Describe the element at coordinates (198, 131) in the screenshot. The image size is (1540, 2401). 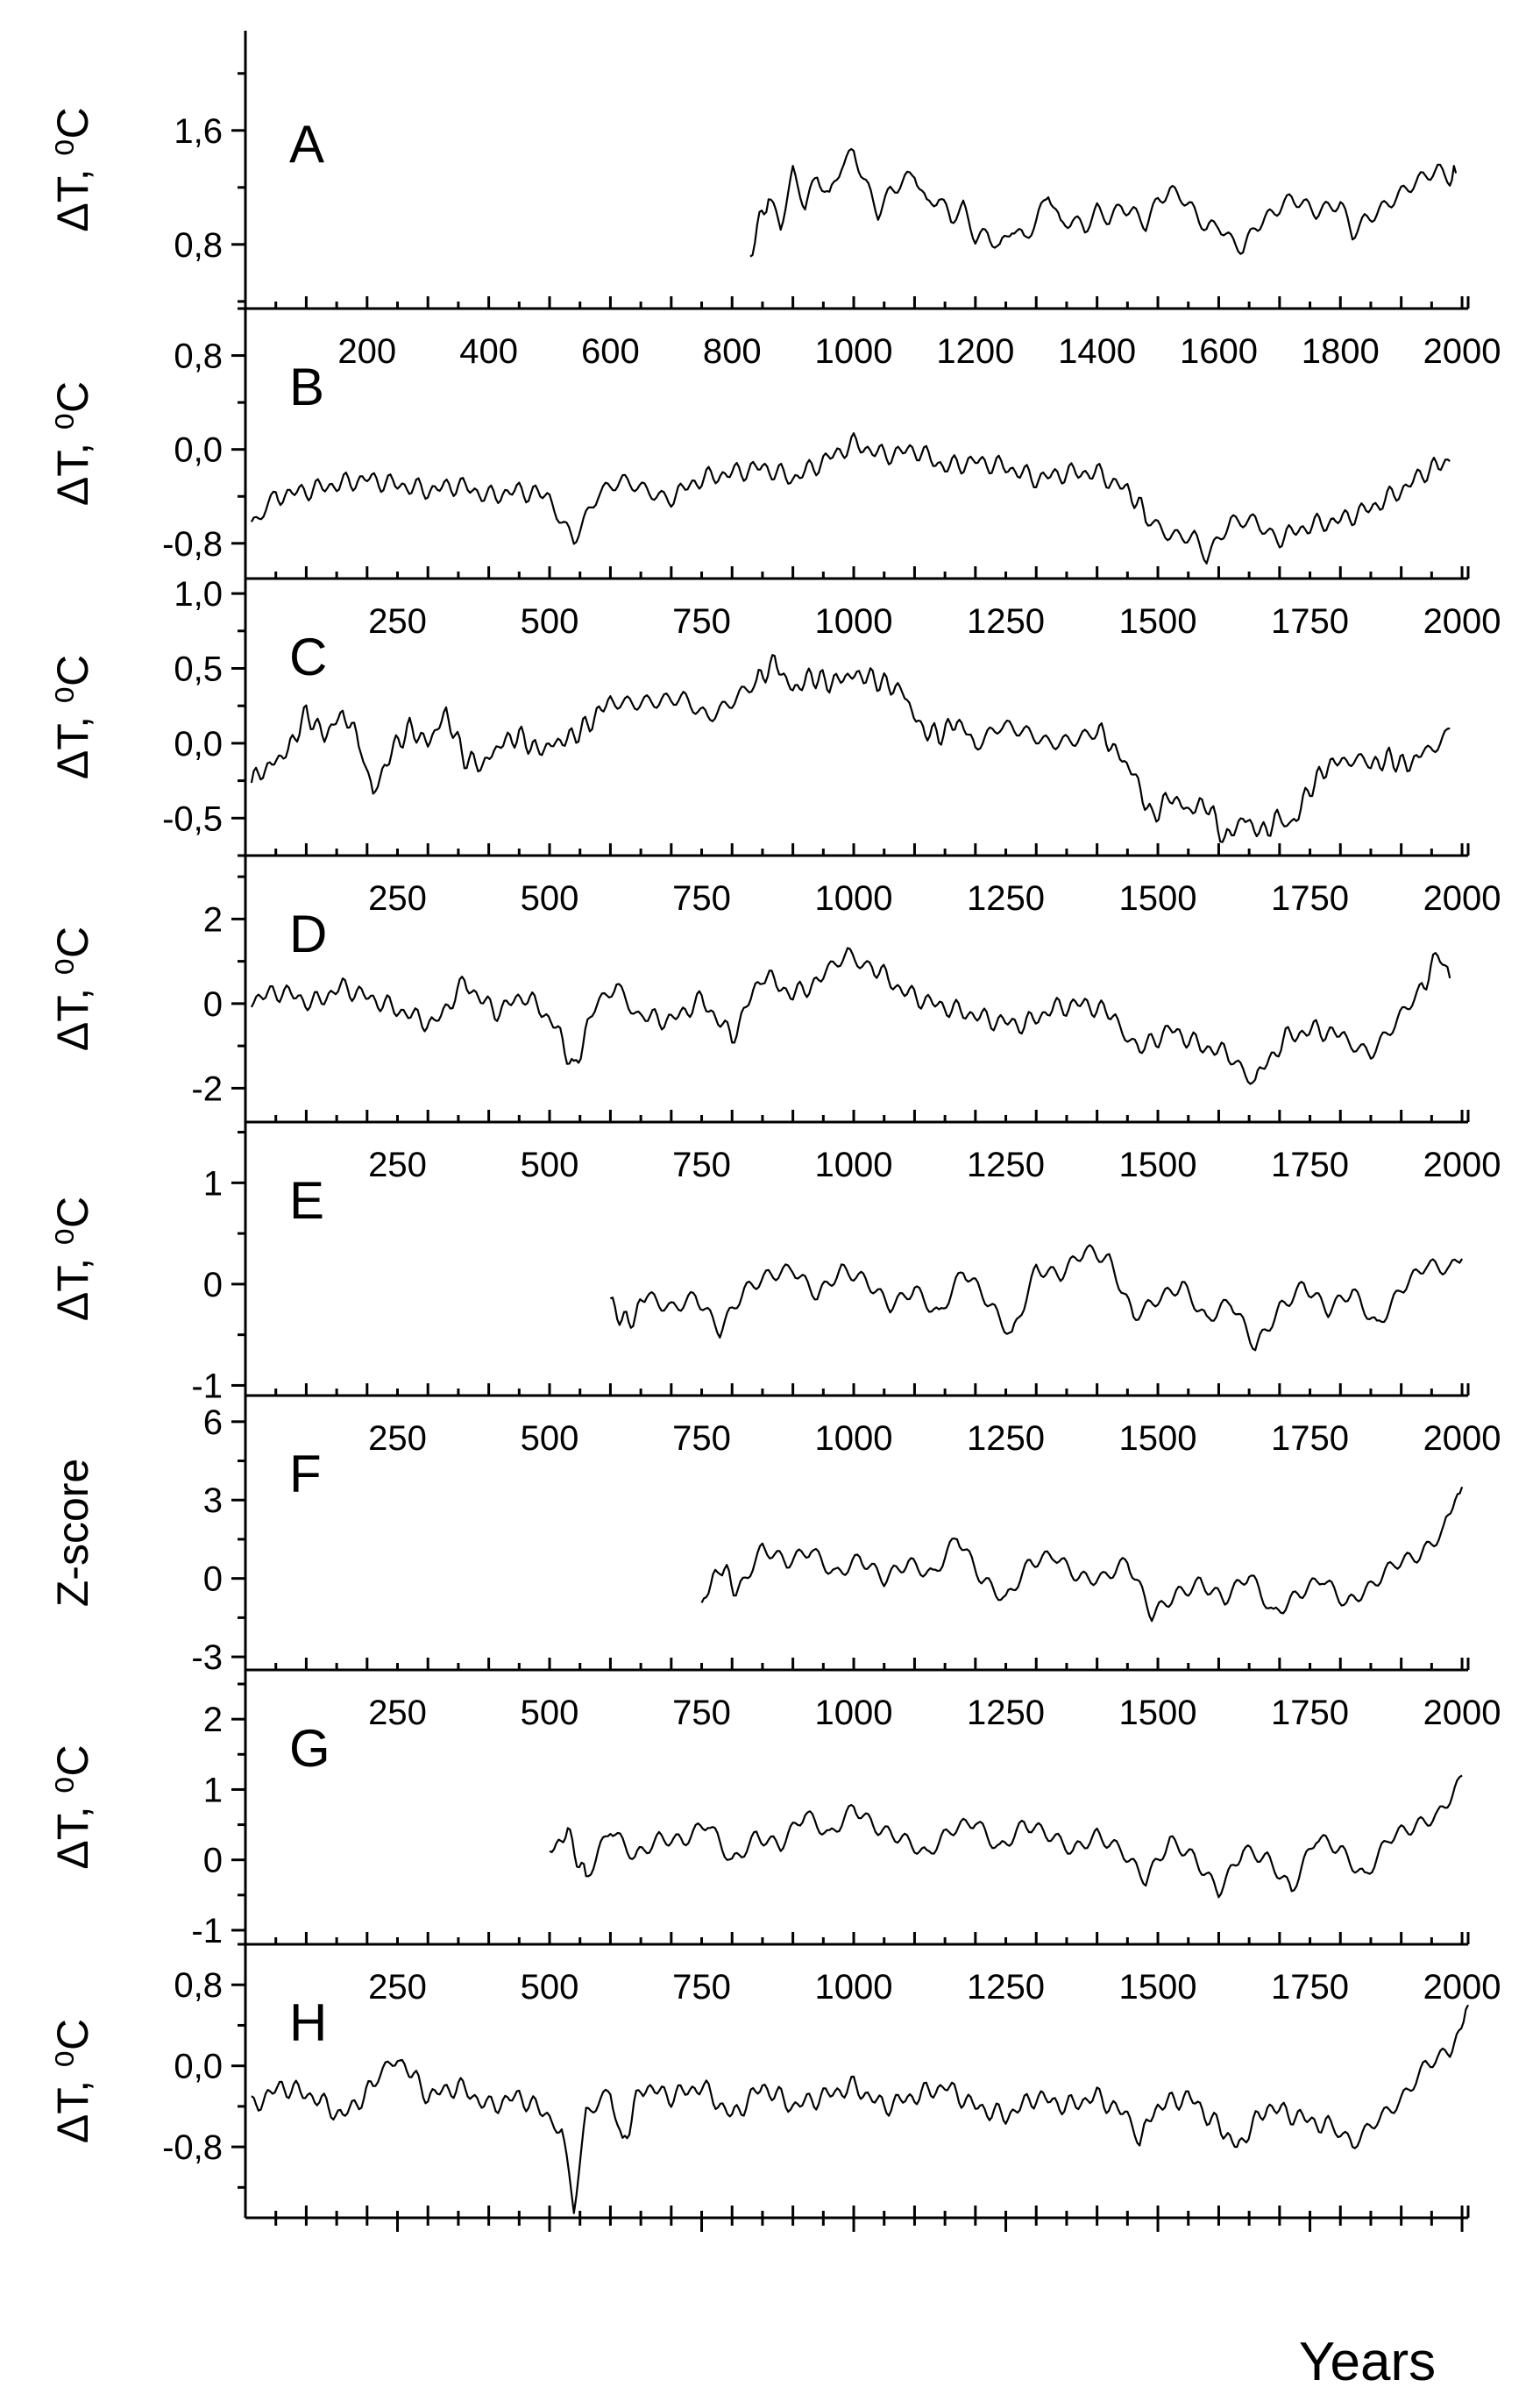
I see `y-tick-label: 1,6` at that location.